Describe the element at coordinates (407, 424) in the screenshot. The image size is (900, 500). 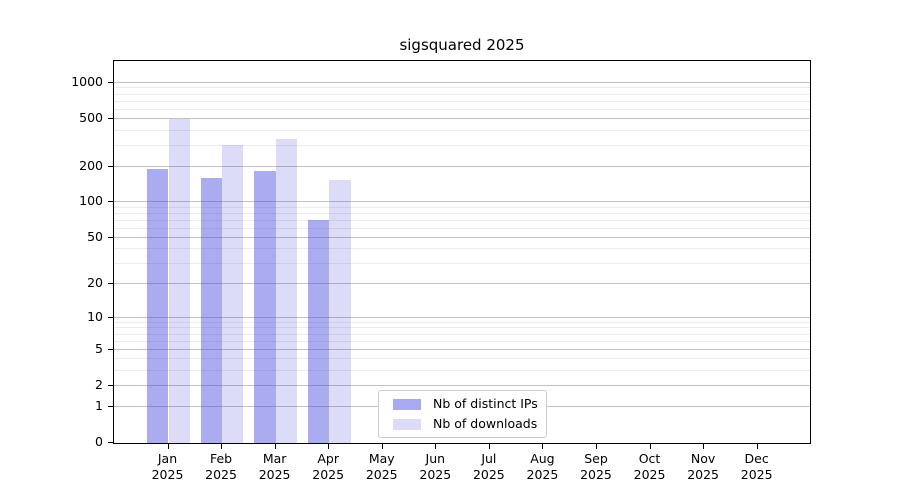
I see `legend-swatch-downloads` at that location.